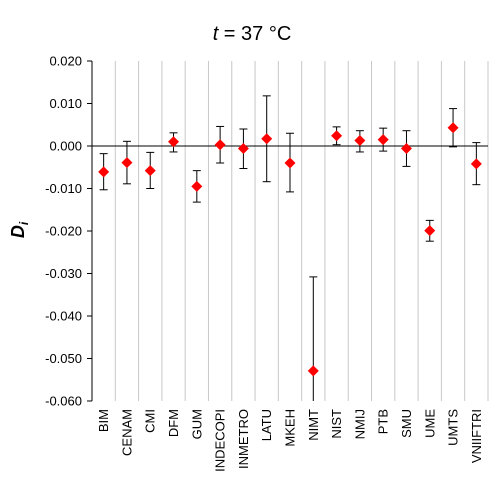  What do you see at coordinates (63, 401) in the screenshot?
I see `y-tick-label: -0.060` at bounding box center [63, 401].